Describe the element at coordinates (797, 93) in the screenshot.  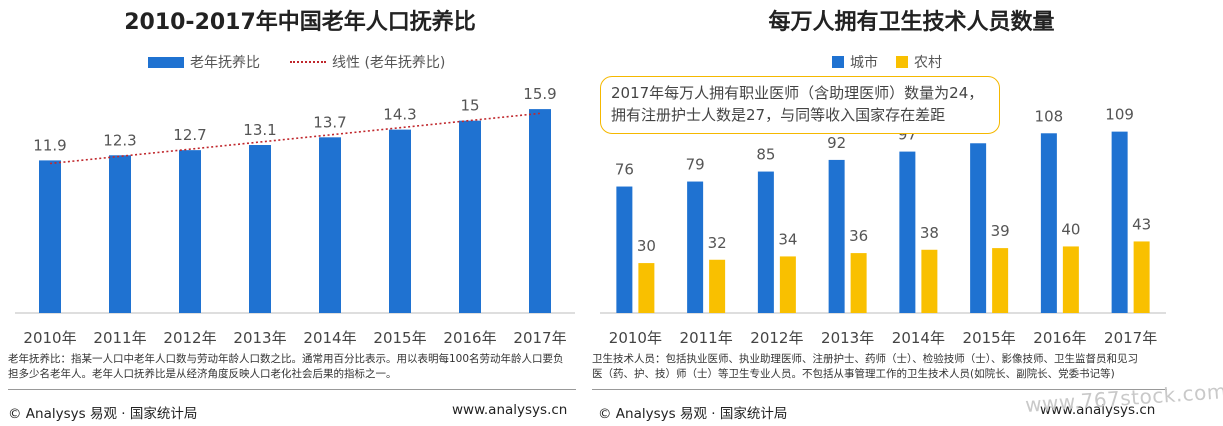
I see `callout-line-1: 2017年每万人拥有职业医师（含助理医师）数量为24，` at that location.